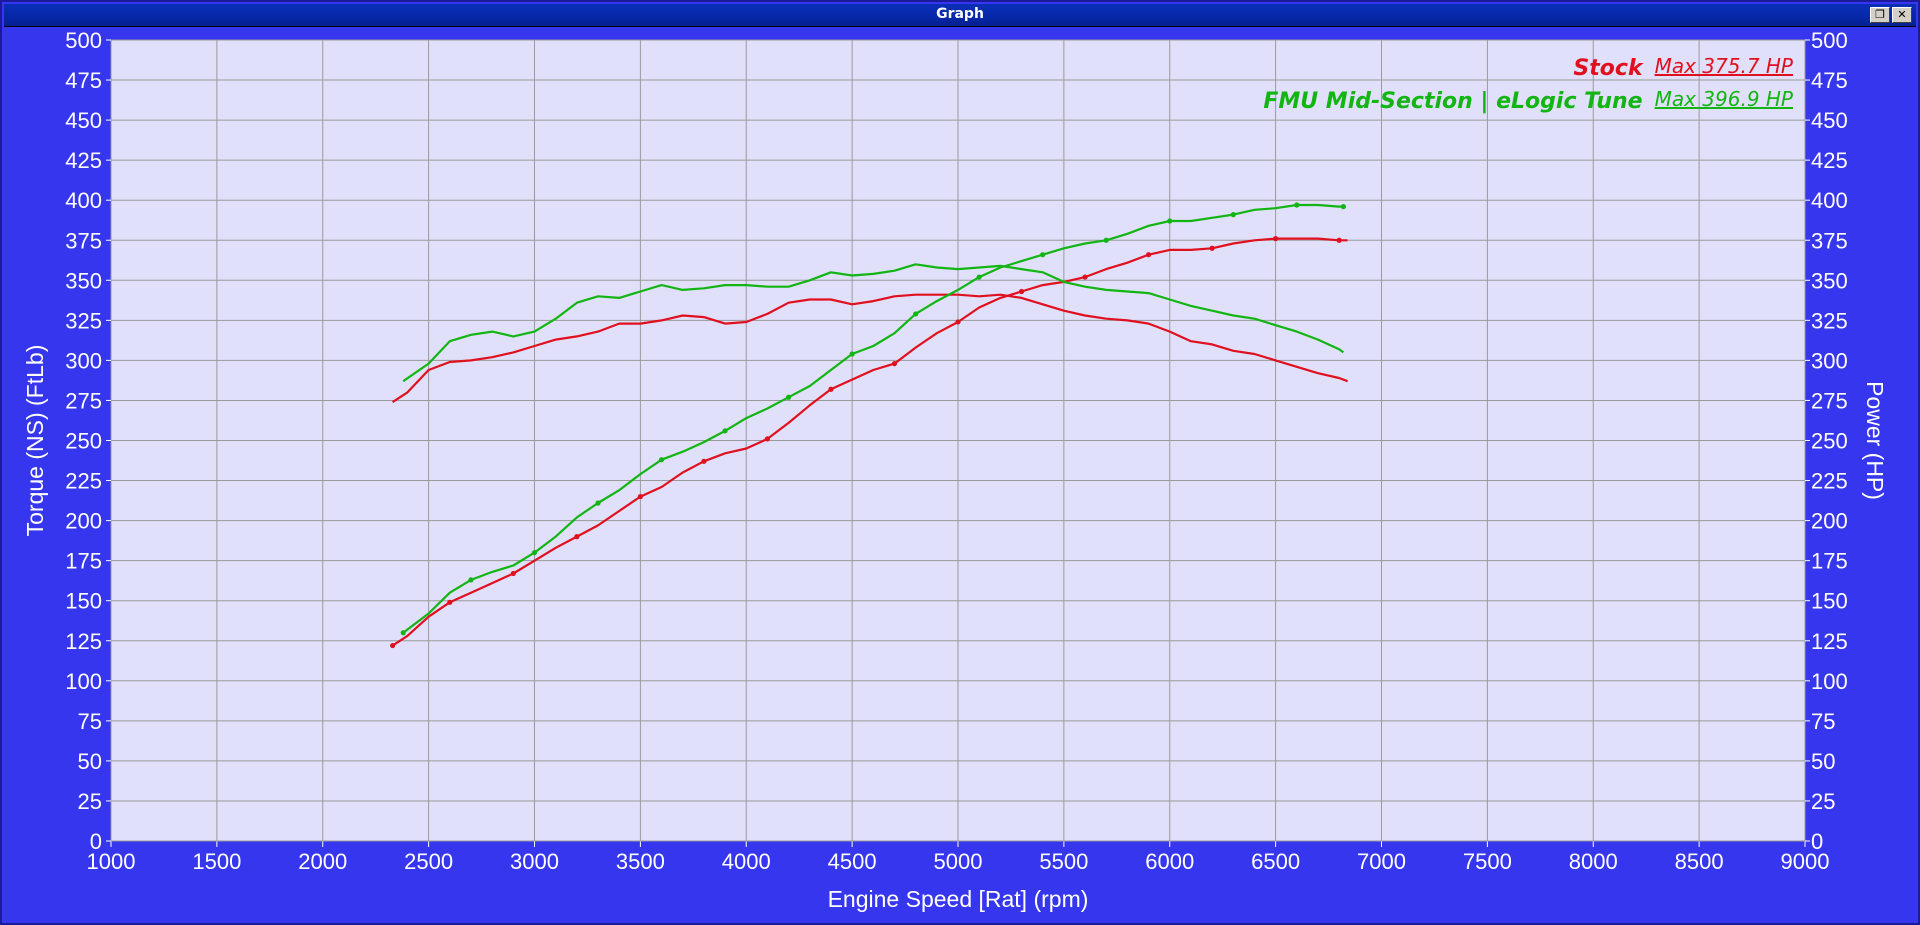 The image size is (1920, 925). Describe the element at coordinates (1805, 861) in the screenshot. I see `x-tick-label: 9000` at that location.